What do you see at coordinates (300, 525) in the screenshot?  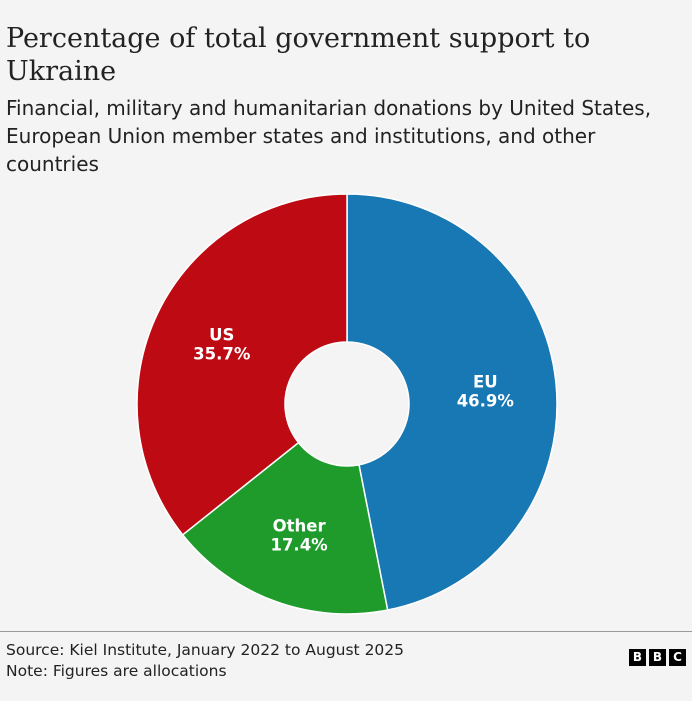 I see `slice-label-other: Other` at bounding box center [300, 525].